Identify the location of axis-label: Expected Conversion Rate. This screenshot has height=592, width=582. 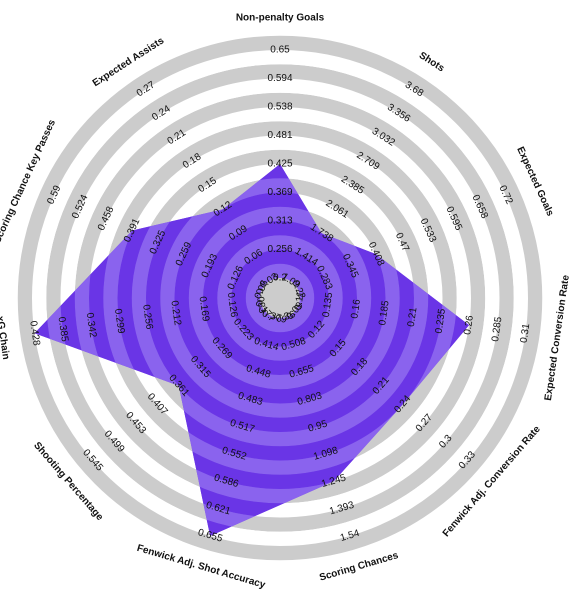
(557, 337).